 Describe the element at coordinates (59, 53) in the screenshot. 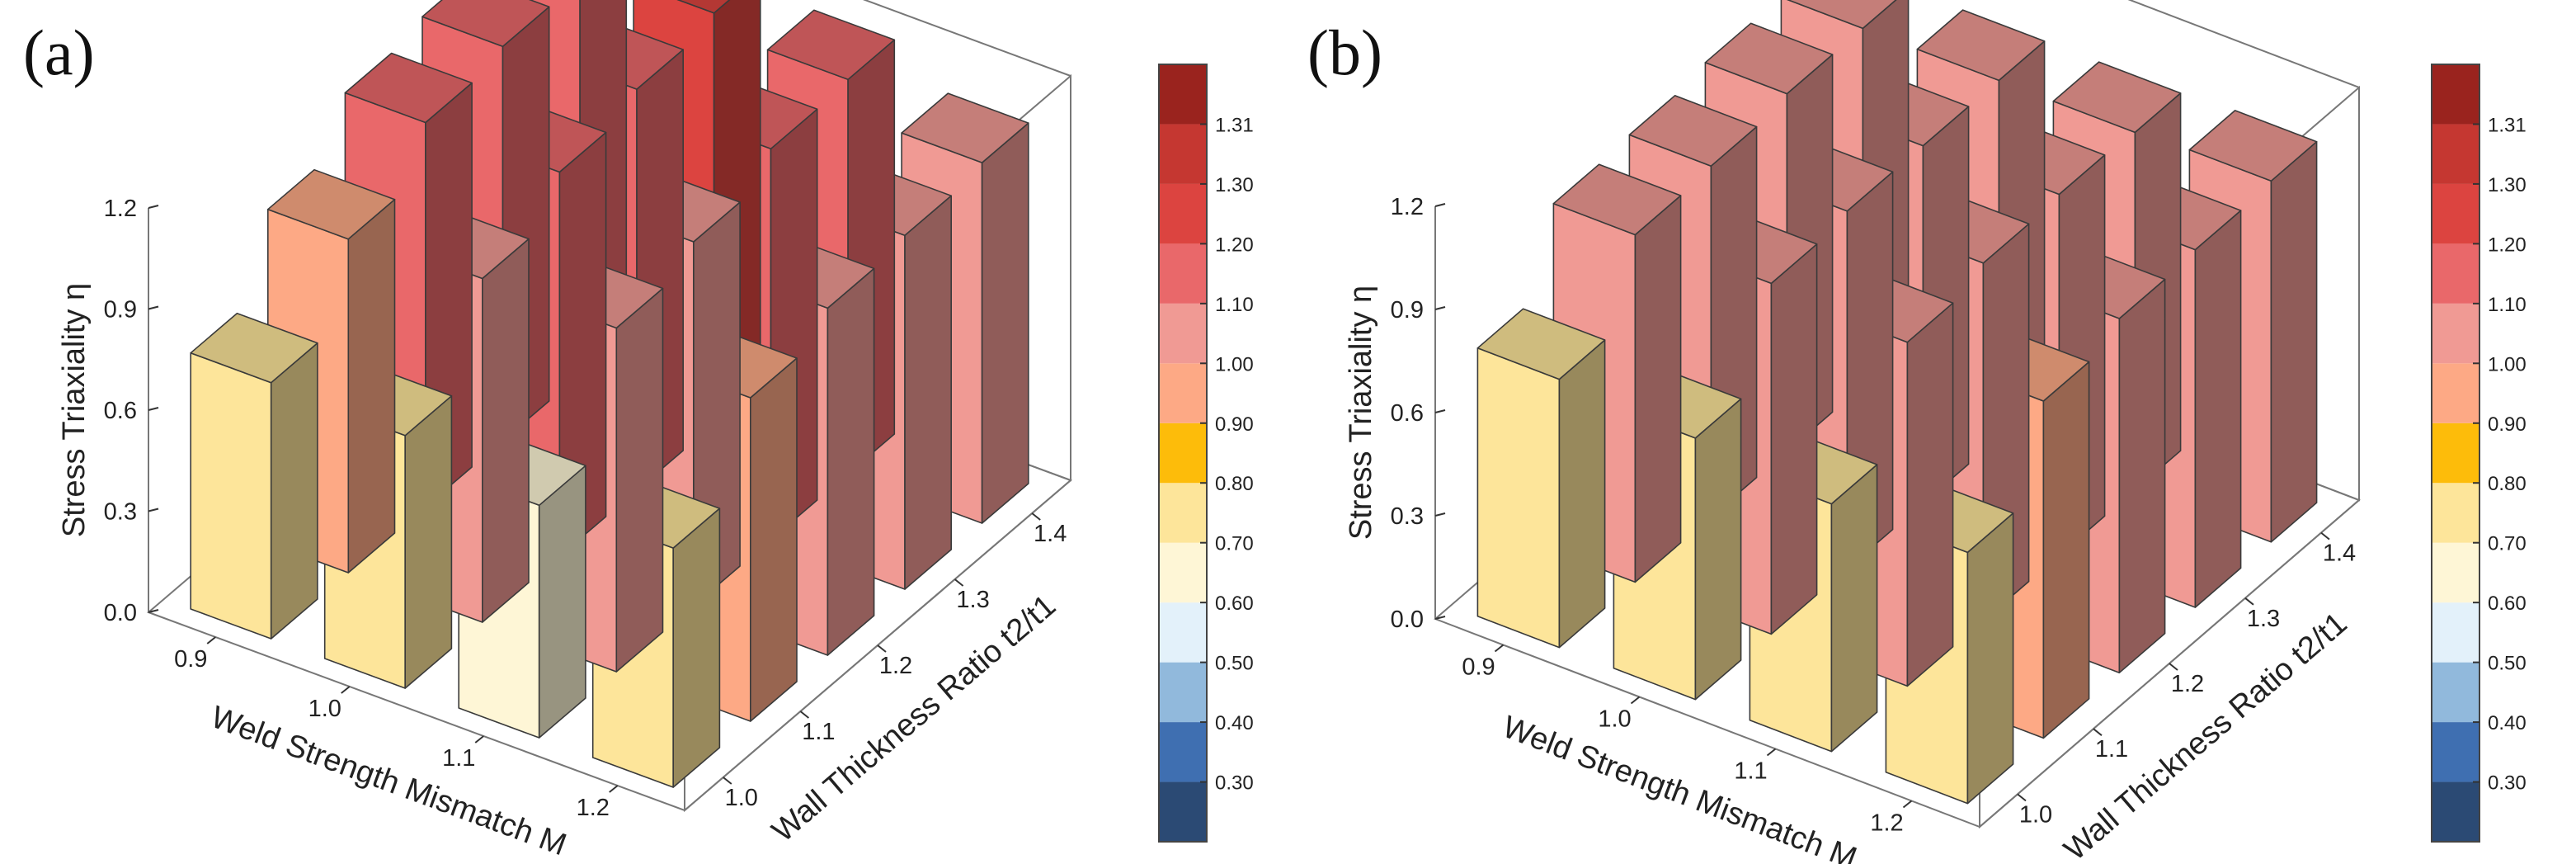

I see `panel-label: (a)` at that location.